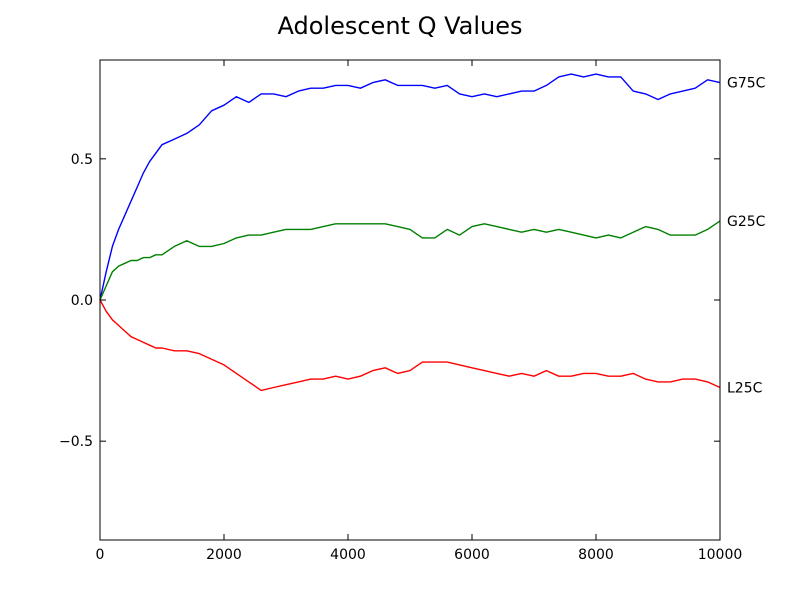  What do you see at coordinates (472, 555) in the screenshot?
I see `x-tick-label: 6000` at bounding box center [472, 555].